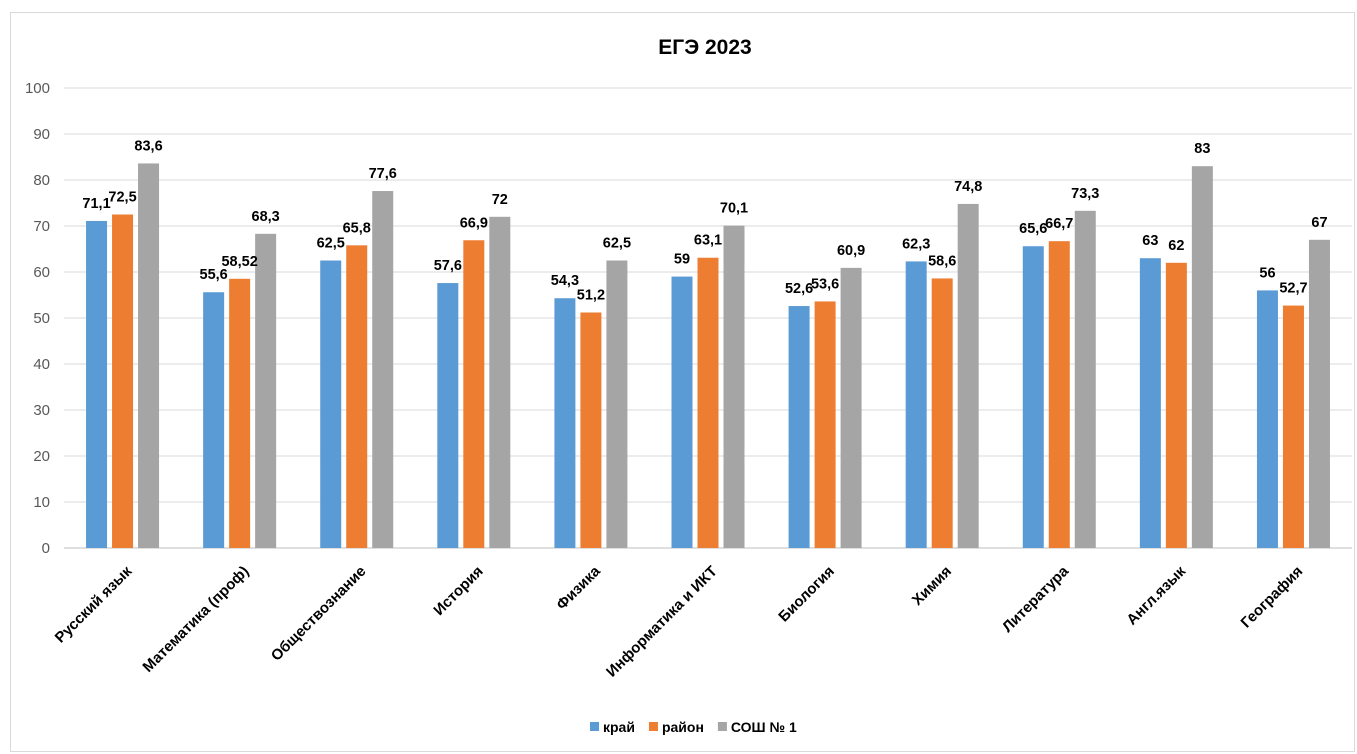 Image resolution: width=1357 pixels, height=754 pixels. I want to click on data-label: 62, so click(1176, 246).